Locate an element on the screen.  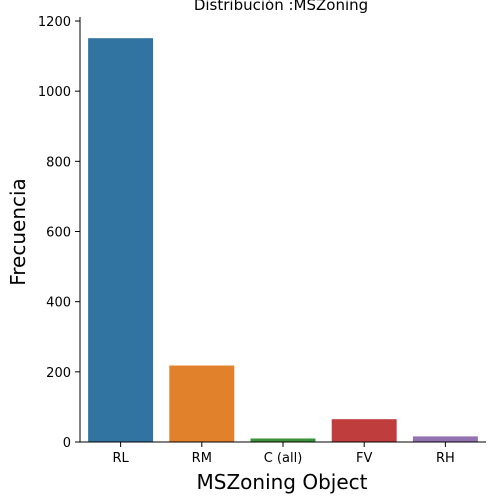
x-axis-title: MSZoning Object is located at coordinates (282, 482).